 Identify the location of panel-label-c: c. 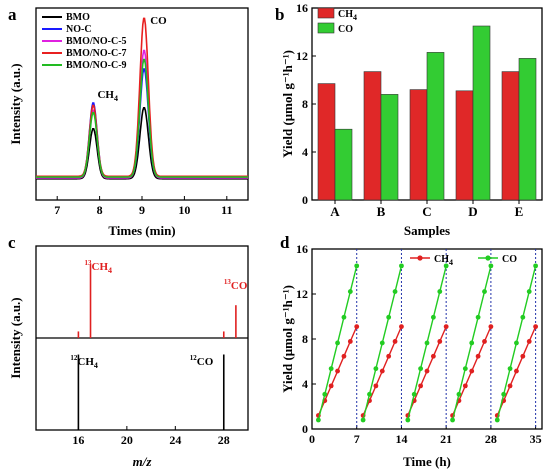
(12, 242).